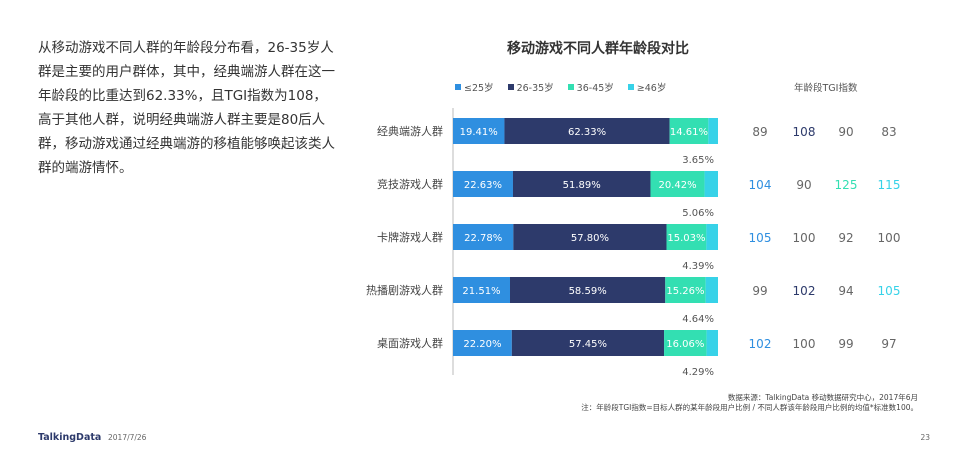  I want to click on page-number: 23, so click(925, 437).